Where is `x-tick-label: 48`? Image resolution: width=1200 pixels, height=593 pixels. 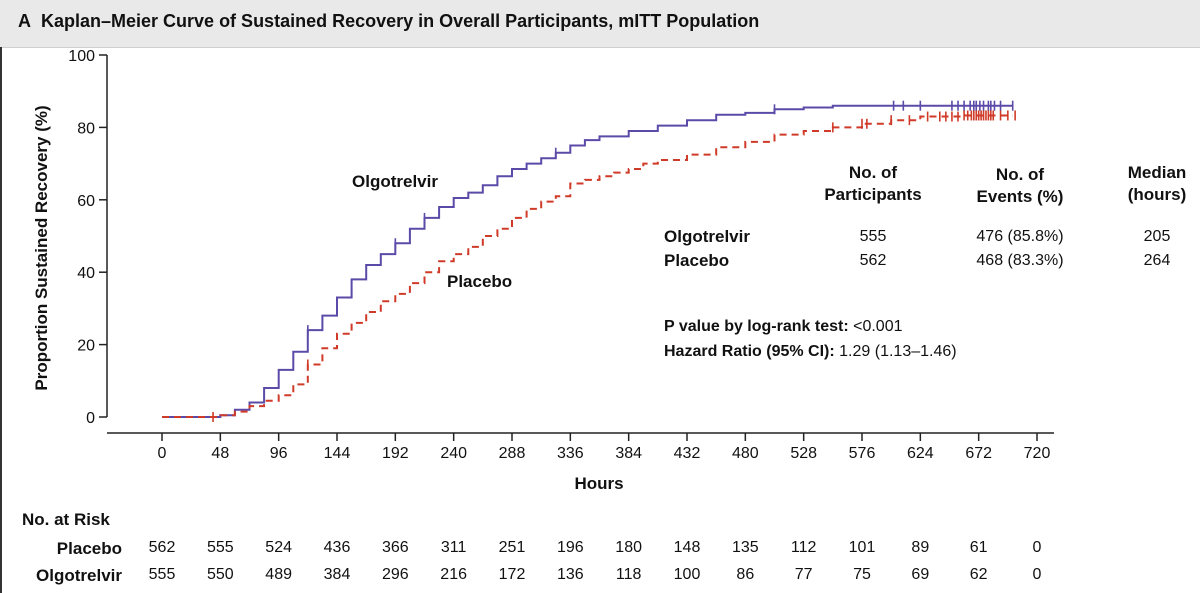 x-tick-label: 48 is located at coordinates (220, 453).